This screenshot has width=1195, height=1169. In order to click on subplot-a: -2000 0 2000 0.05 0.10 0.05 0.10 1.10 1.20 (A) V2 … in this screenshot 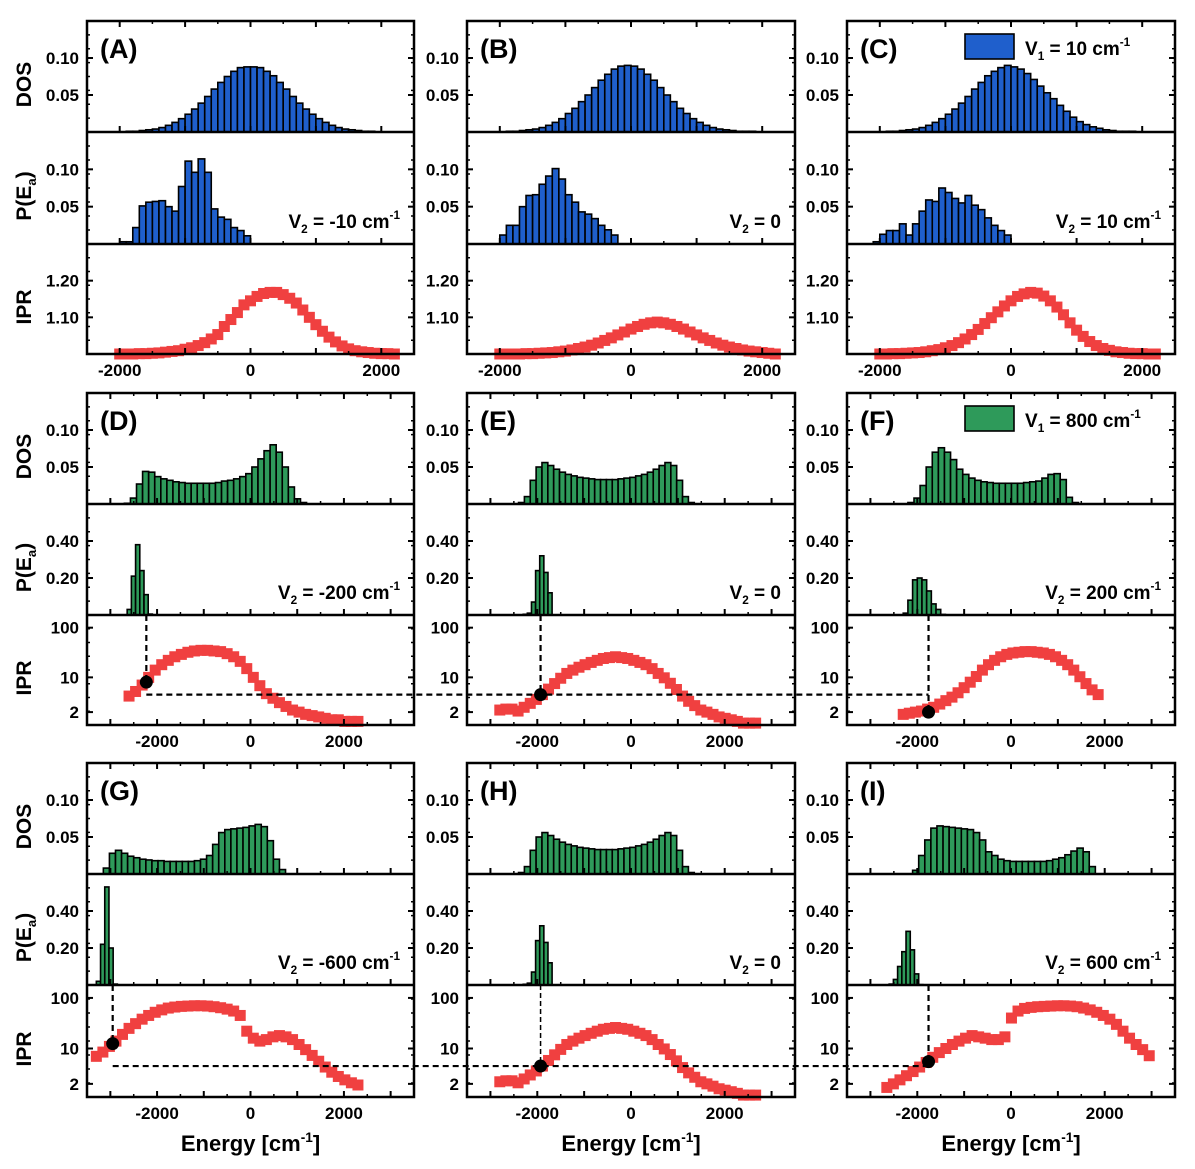, I will do `click(214, 199)`.